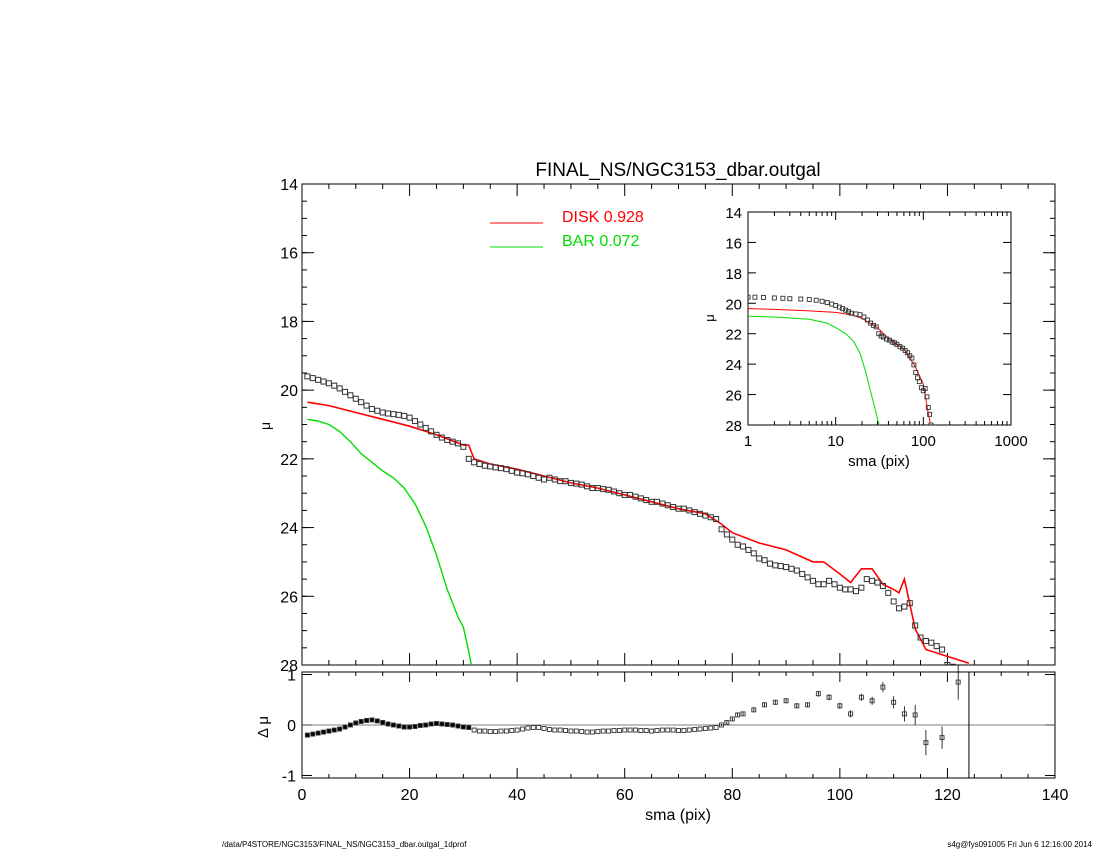  Describe the element at coordinates (600, 241) in the screenshot. I see `legend-label: BAR 0.072` at that location.